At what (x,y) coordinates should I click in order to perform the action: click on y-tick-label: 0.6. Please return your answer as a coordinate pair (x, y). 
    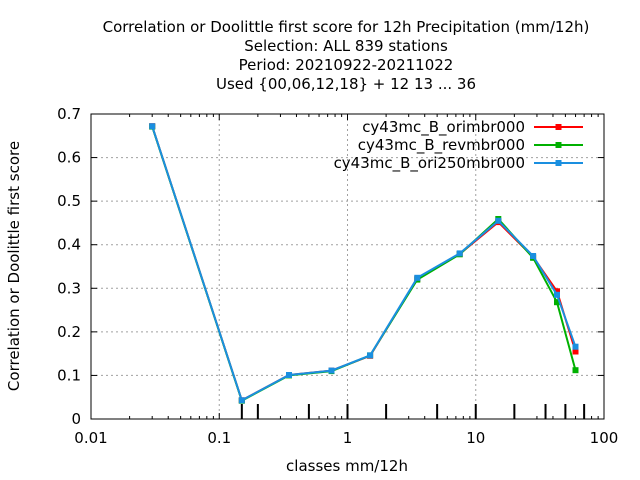
    Looking at the image, I should click on (69, 158).